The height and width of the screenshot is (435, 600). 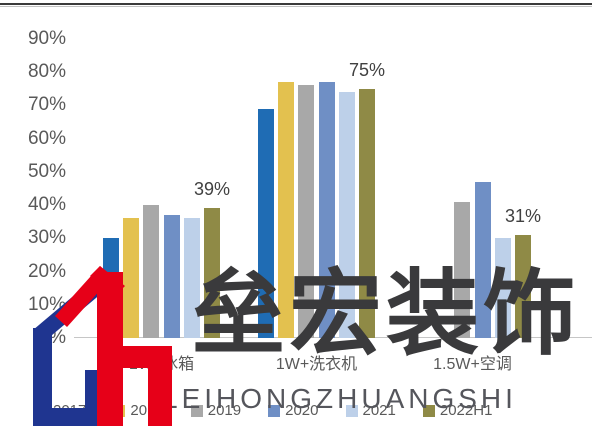 What do you see at coordinates (523, 215) in the screenshot?
I see `data-label-2022H1-1.5W+空调: 31%` at bounding box center [523, 215].